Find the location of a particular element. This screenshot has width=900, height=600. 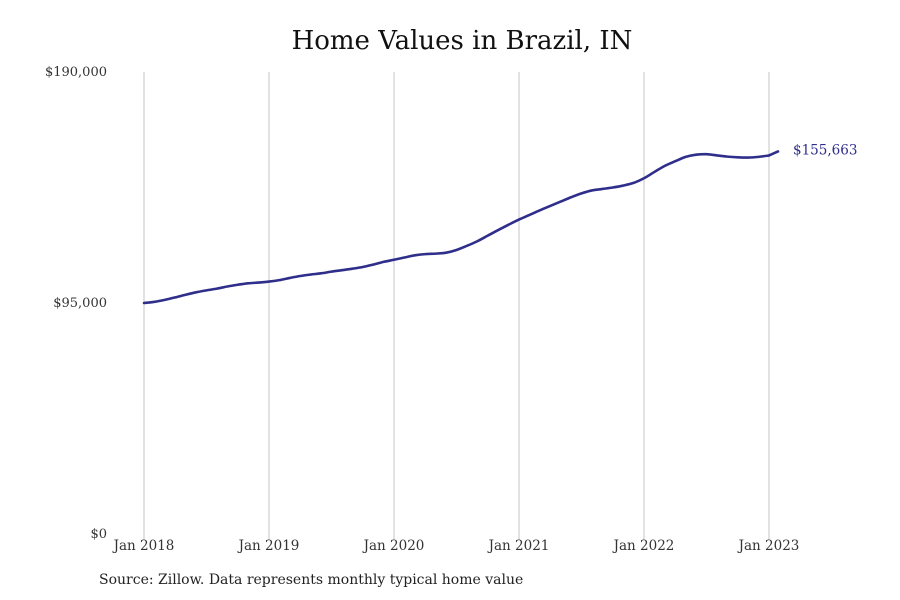

chart-title: Home Values in Brazil, IN is located at coordinates (462, 41).